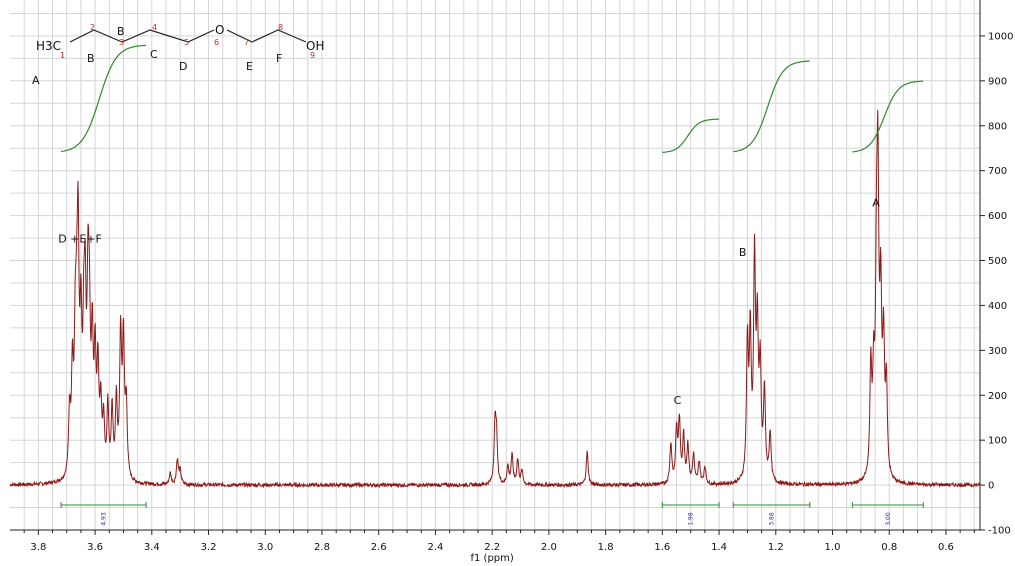 Image resolution: width=1015 pixels, height=566 pixels. Describe the element at coordinates (279, 58) in the screenshot. I see `structure-position-label: F` at that location.